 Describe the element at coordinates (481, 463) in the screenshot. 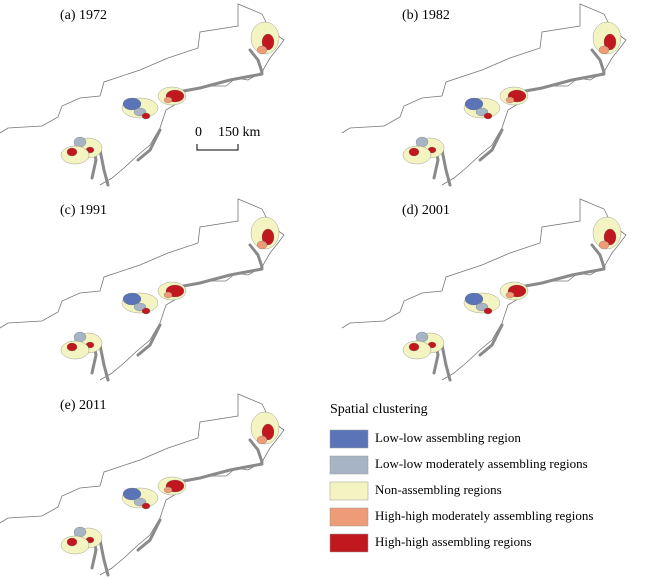

I see `legend-label: Low-low moderately assembling regions` at that location.